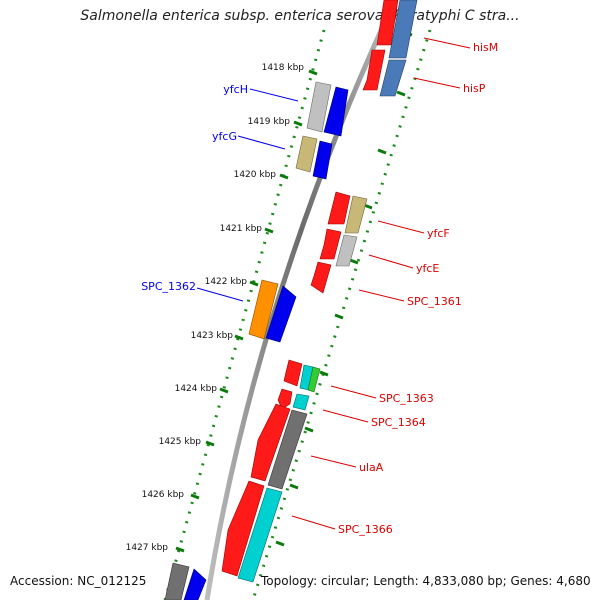  What do you see at coordinates (447, 43) in the screenshot?
I see `connector-hisM` at bounding box center [447, 43].